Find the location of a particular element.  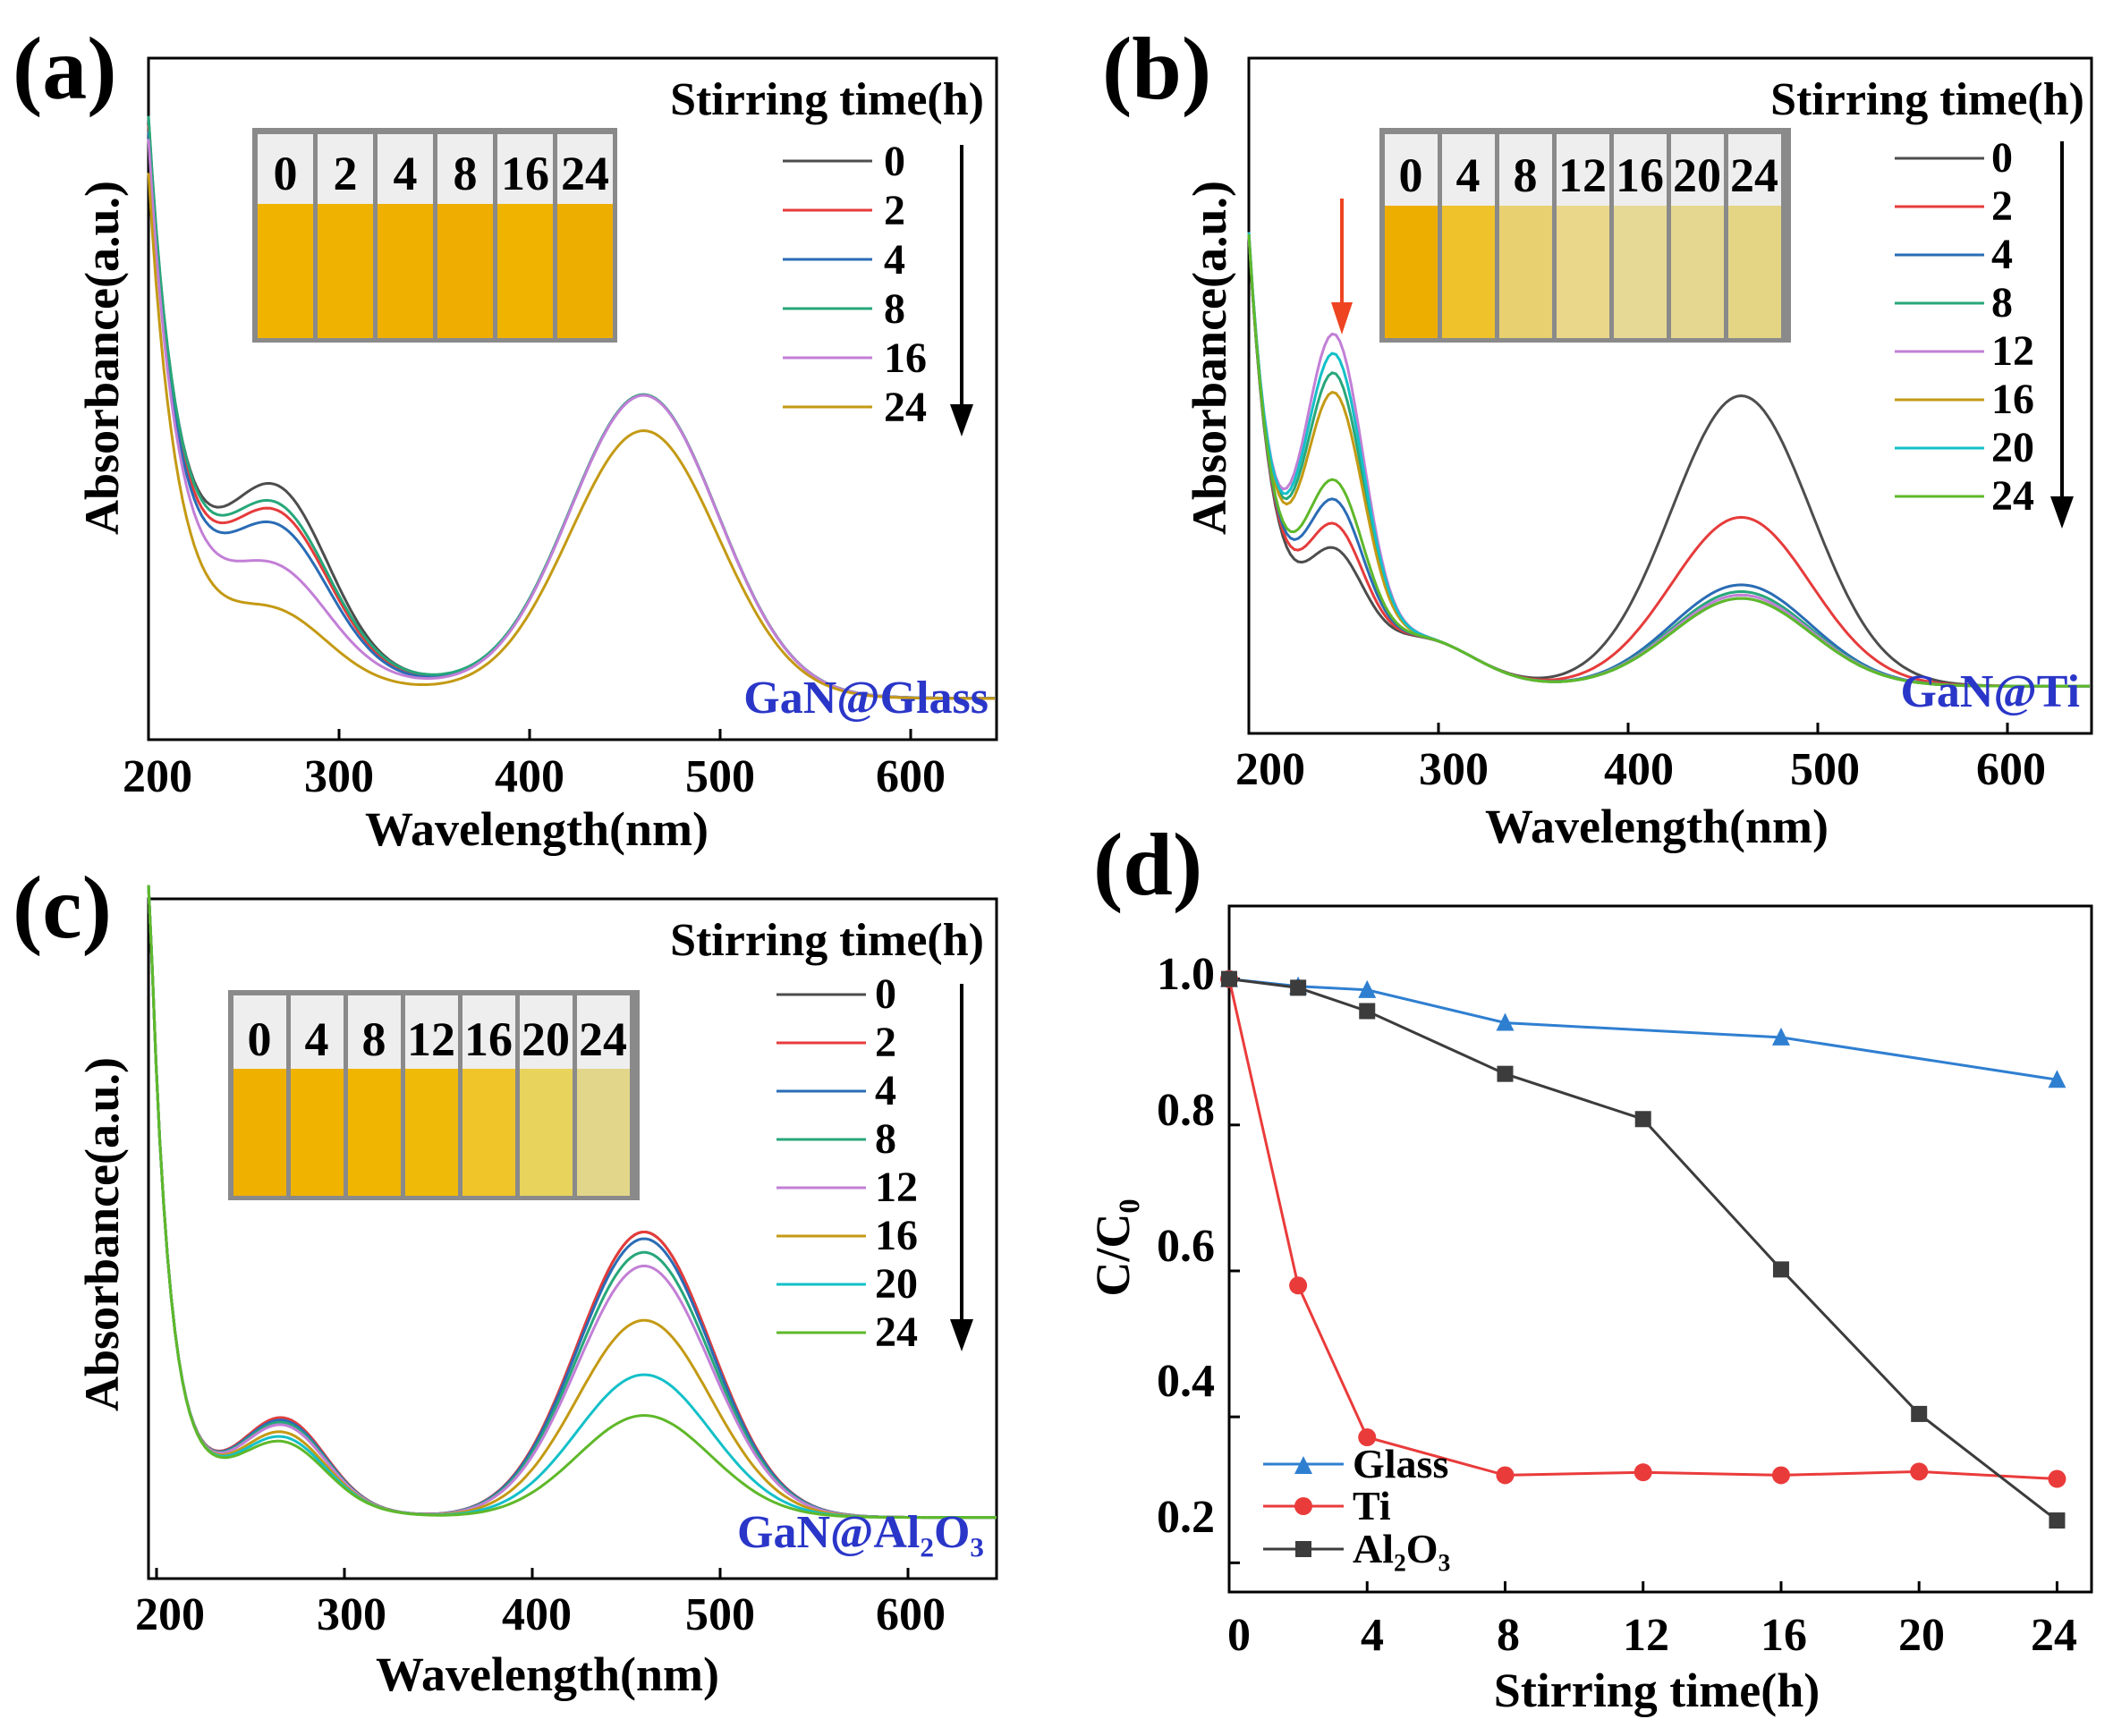

panel-c-legend-title: Stirring time(h) is located at coordinates (827, 940).